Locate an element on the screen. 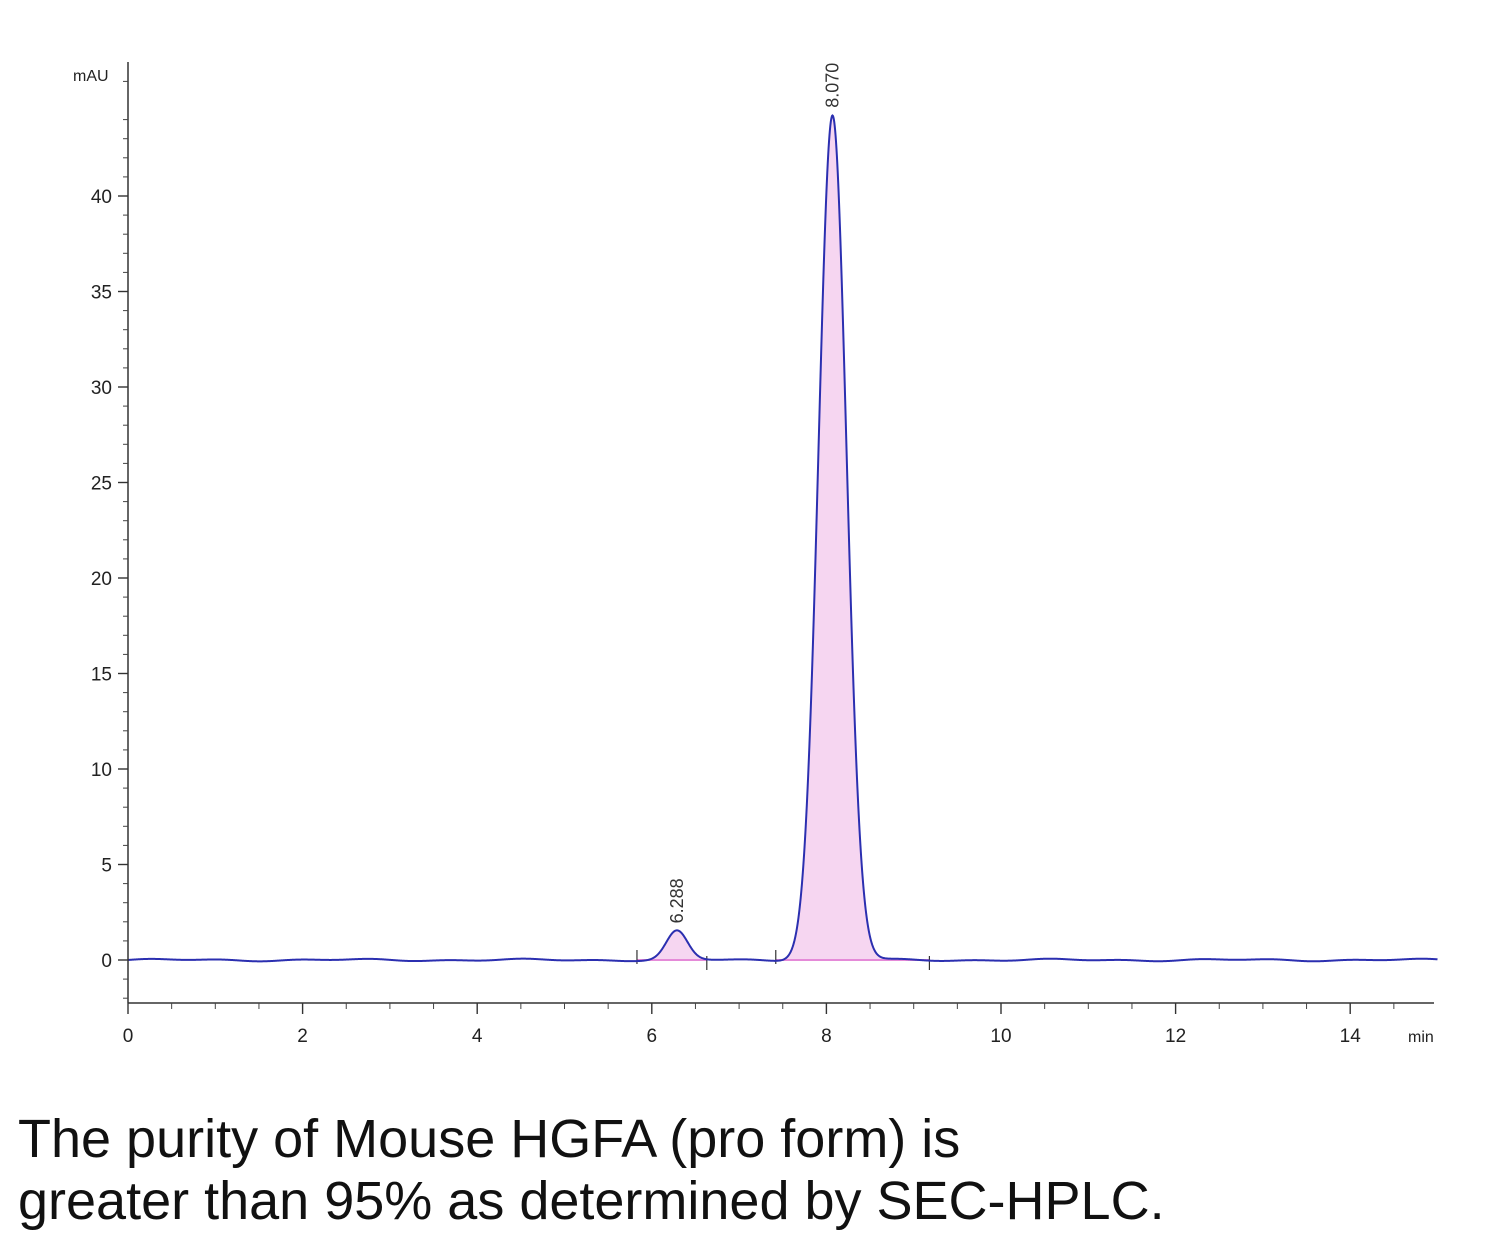 This screenshot has width=1500, height=1252. x-tick-label: 2 is located at coordinates (302, 1036).